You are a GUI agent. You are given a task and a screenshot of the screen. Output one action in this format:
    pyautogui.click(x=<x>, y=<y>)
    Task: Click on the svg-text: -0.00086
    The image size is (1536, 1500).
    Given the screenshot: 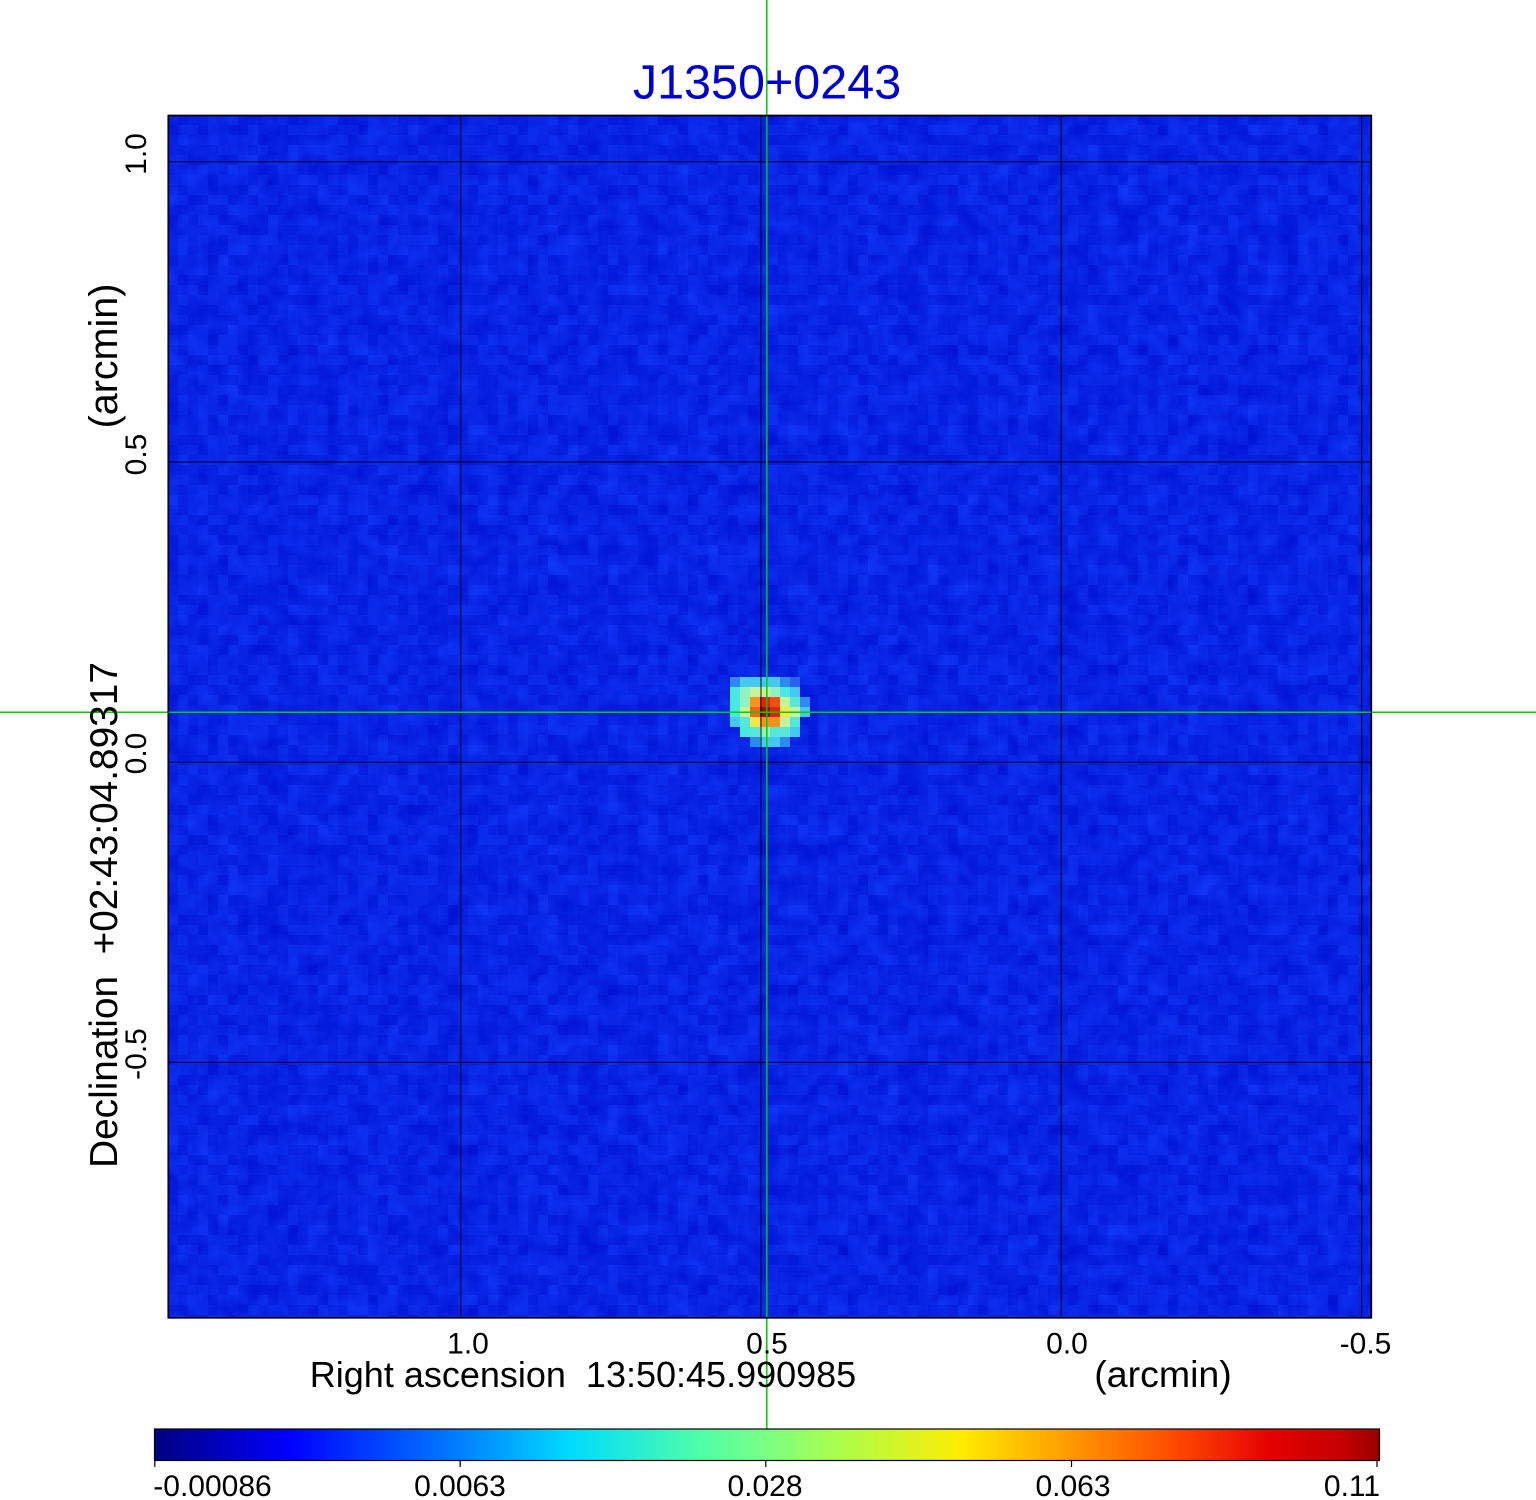 What is the action you would take?
    pyautogui.click(x=212, y=1485)
    